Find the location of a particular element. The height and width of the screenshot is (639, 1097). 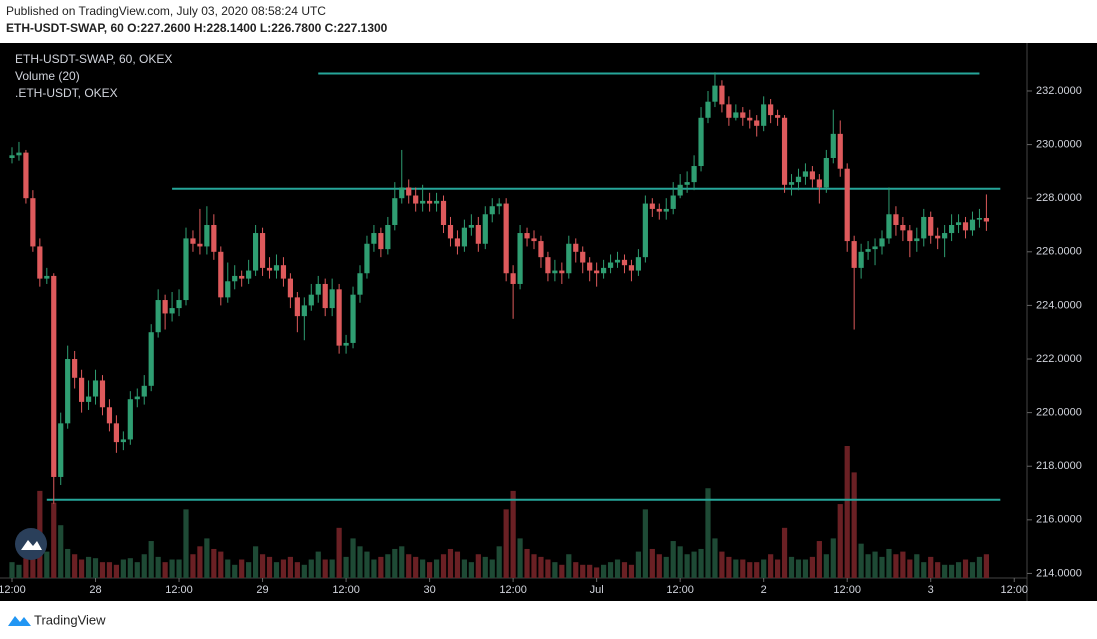

y-tick-label: 216.0000 is located at coordinates (1059, 520).